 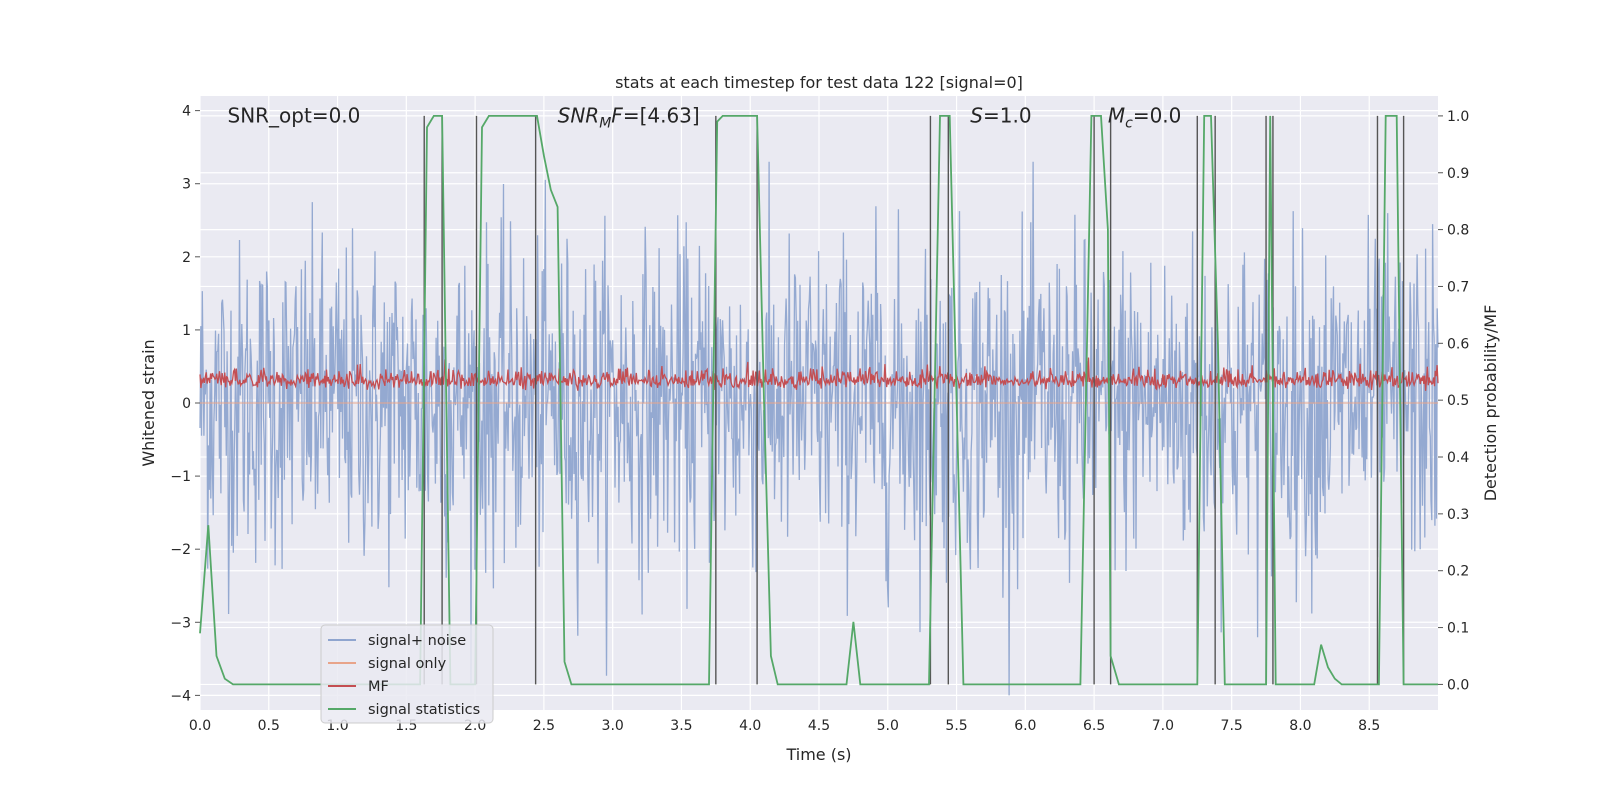 What do you see at coordinates (200, 726) in the screenshot?
I see `x-tick-label: 0.0` at bounding box center [200, 726].